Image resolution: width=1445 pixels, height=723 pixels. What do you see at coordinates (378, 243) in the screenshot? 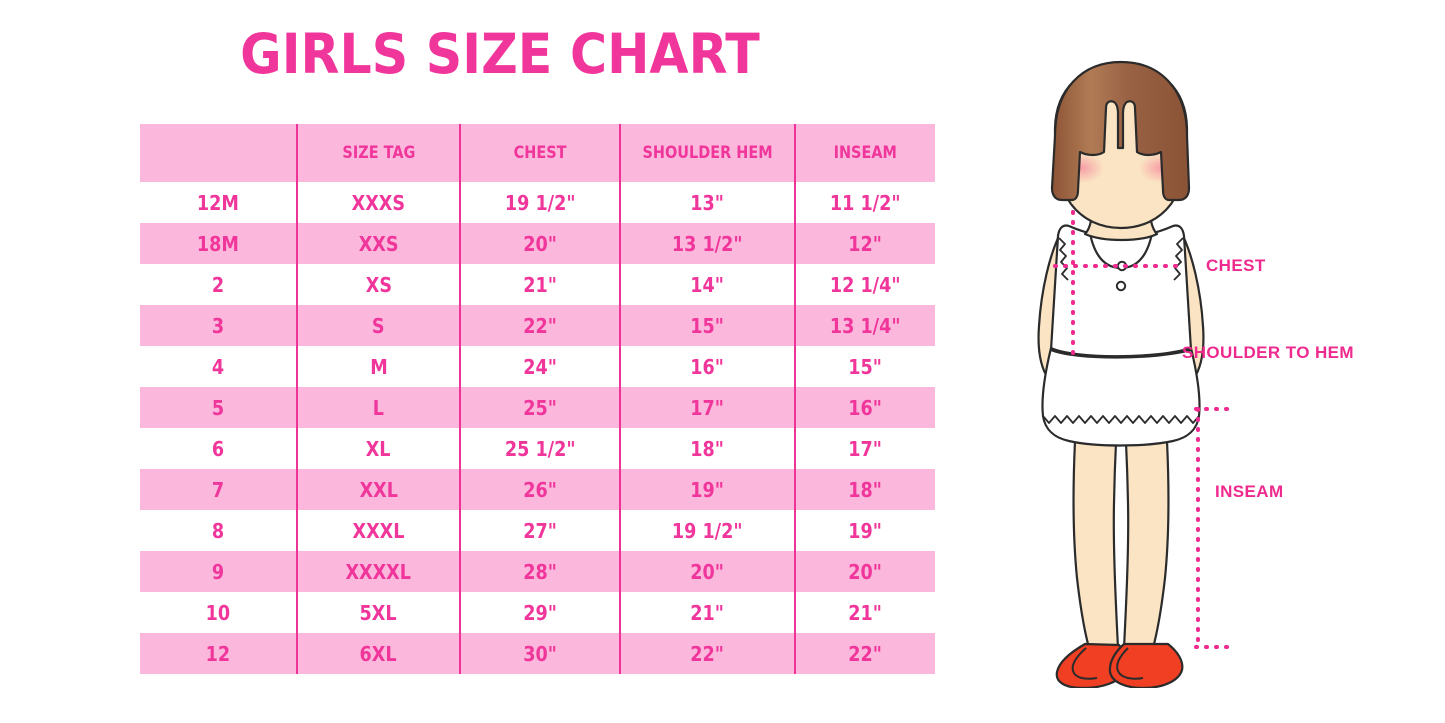
I see `cell-size-tag-label: XXS` at bounding box center [378, 243].